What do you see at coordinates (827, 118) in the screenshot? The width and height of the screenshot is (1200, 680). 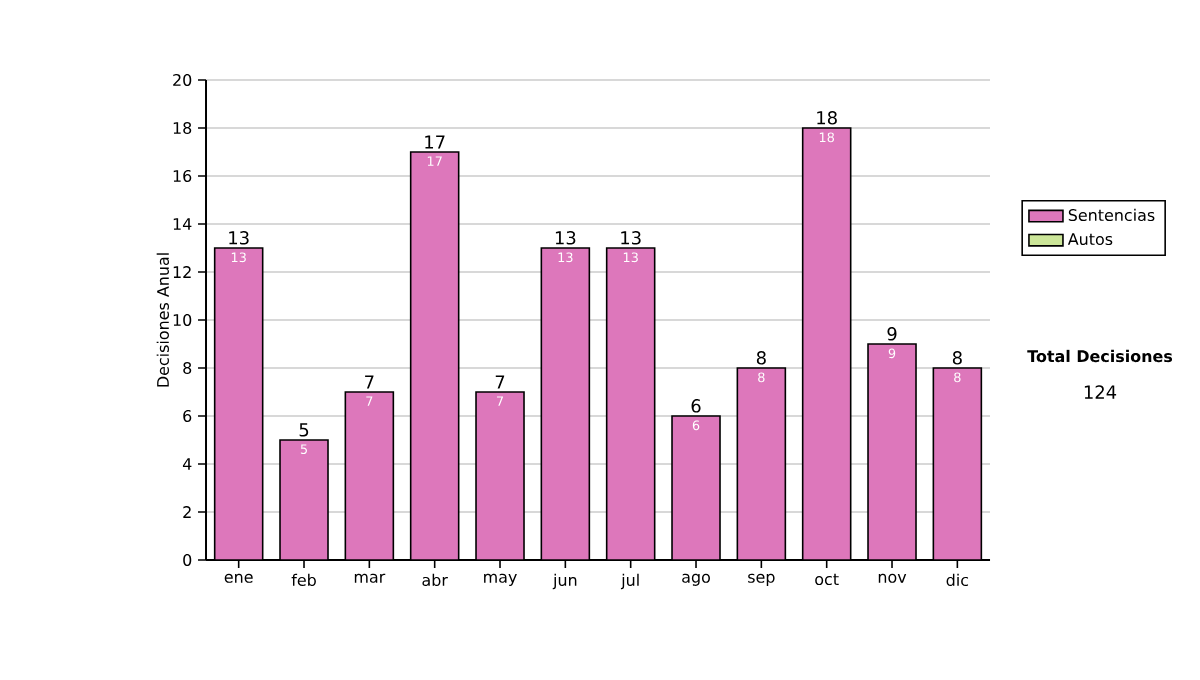 I see `total-label: 18` at bounding box center [827, 118].